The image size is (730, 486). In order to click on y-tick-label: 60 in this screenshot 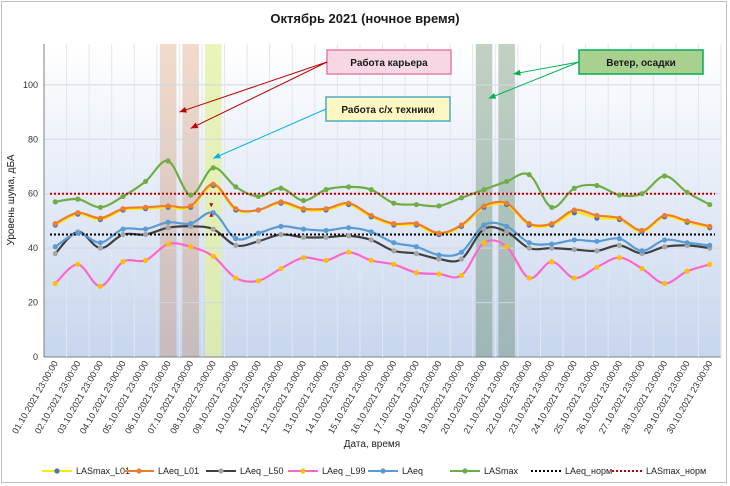, I will do `click(33, 194)`.